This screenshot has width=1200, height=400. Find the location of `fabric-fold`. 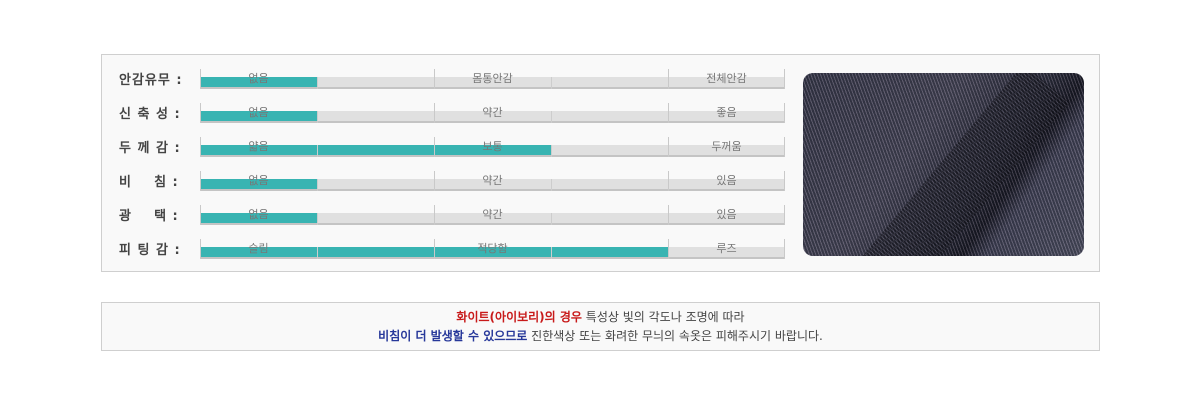

fabric-fold is located at coordinates (963, 164).